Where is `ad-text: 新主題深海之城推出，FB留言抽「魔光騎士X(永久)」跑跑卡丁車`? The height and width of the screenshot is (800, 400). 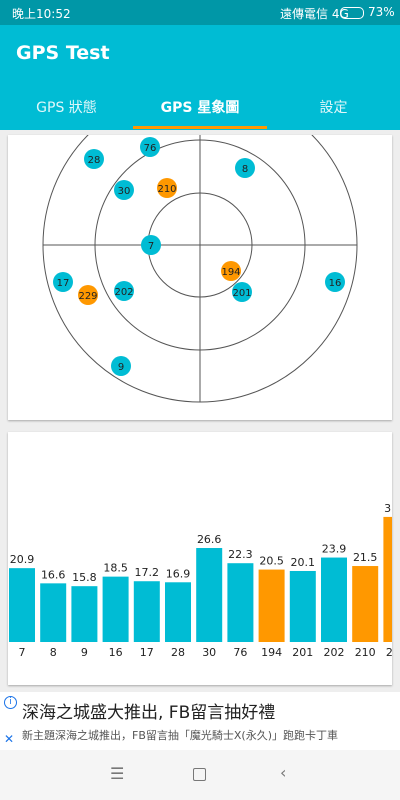
ad-text: 新主題深海之城推出，FB留言抽「魔光騎士X(永久)」跑跑卡丁車 is located at coordinates (180, 735).